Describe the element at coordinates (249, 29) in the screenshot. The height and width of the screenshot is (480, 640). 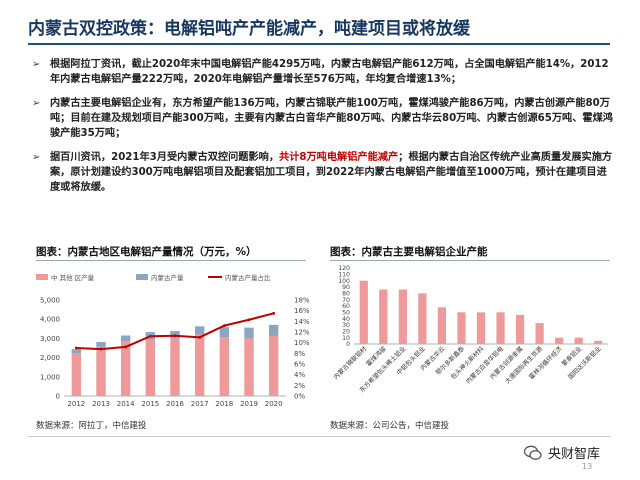
I see `slide-title: 内蒙古双控政策：电解铝吨产产能减产，吨建项目或将放缓` at that location.